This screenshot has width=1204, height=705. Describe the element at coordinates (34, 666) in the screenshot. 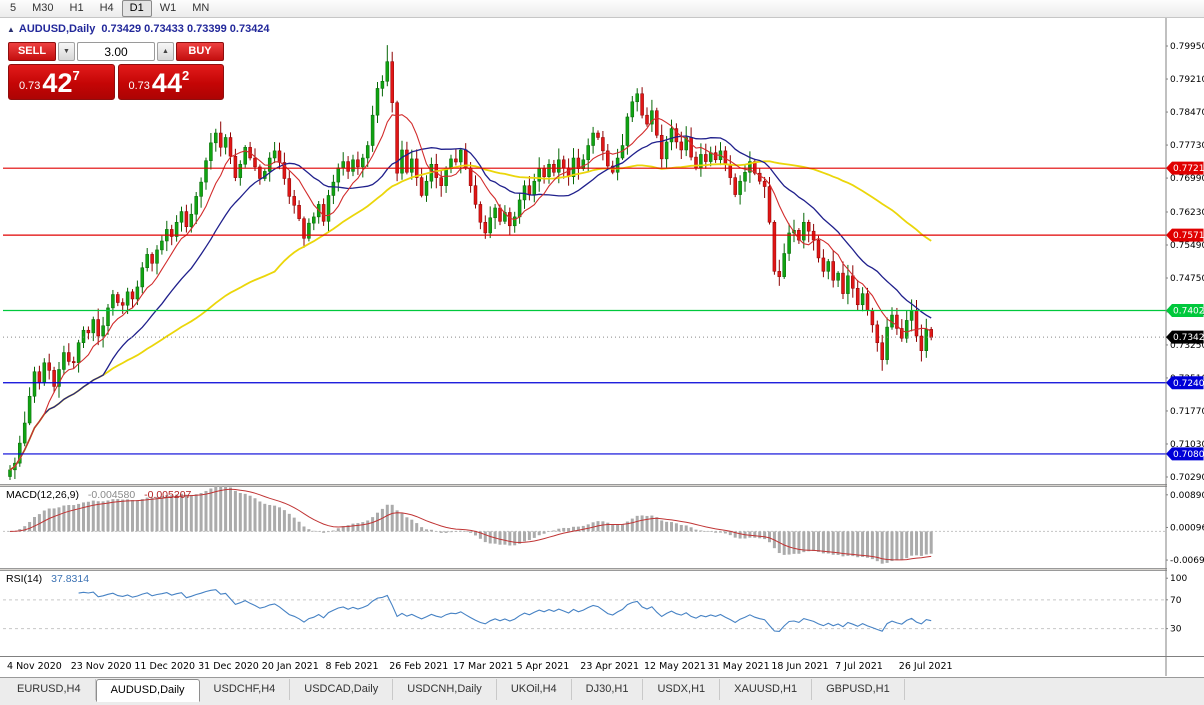

I see `svg-text: 4 Nov 2020` at that location.